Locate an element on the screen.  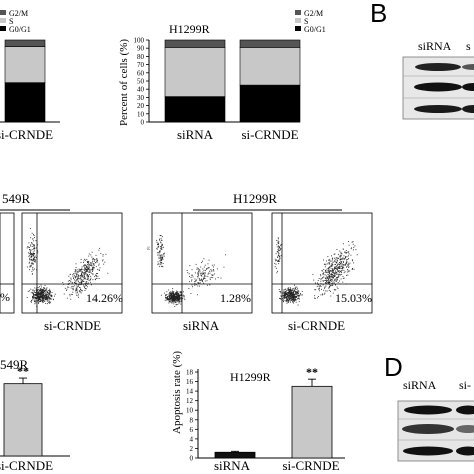
western-d-band is located at coordinates (428, 429).